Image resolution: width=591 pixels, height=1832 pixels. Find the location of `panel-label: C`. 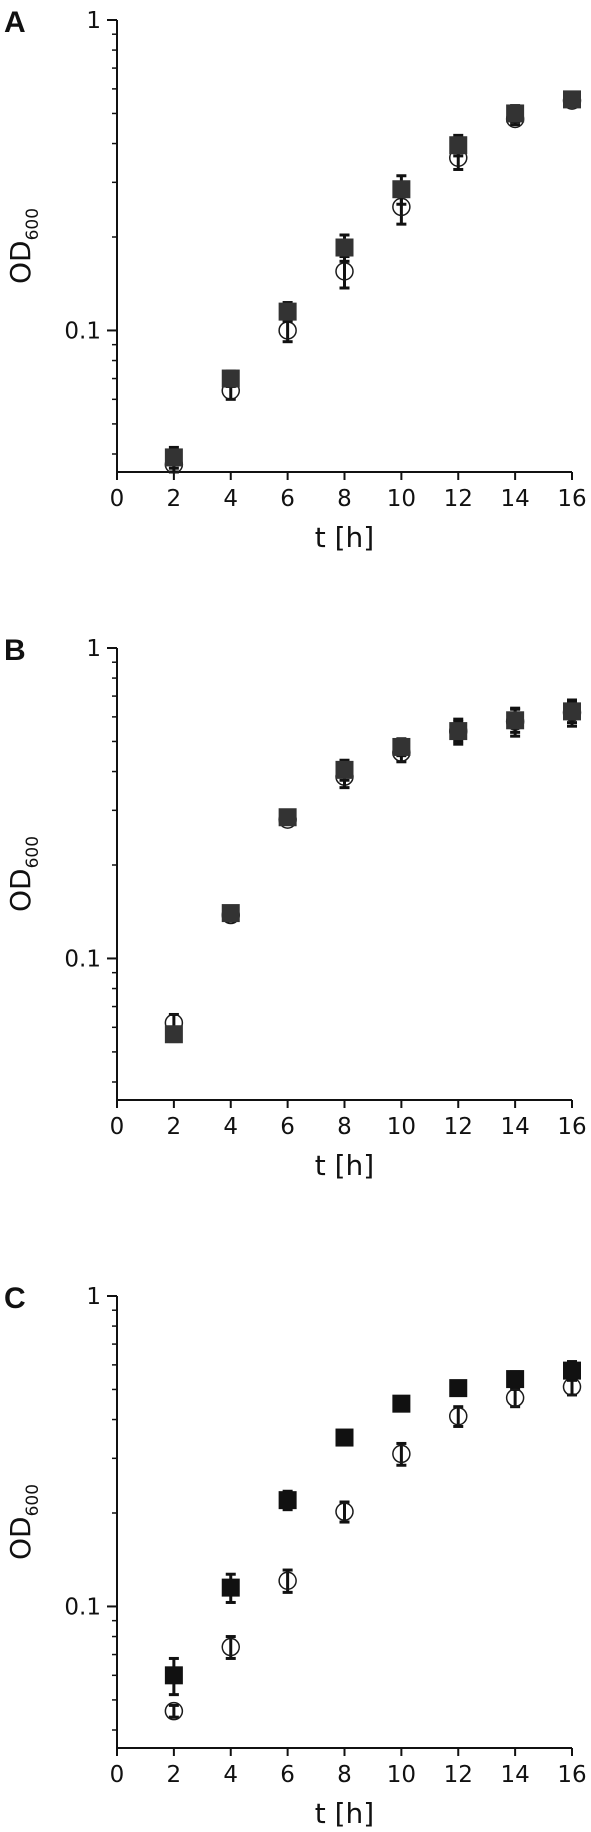

panel-label: C is located at coordinates (15, 1298).